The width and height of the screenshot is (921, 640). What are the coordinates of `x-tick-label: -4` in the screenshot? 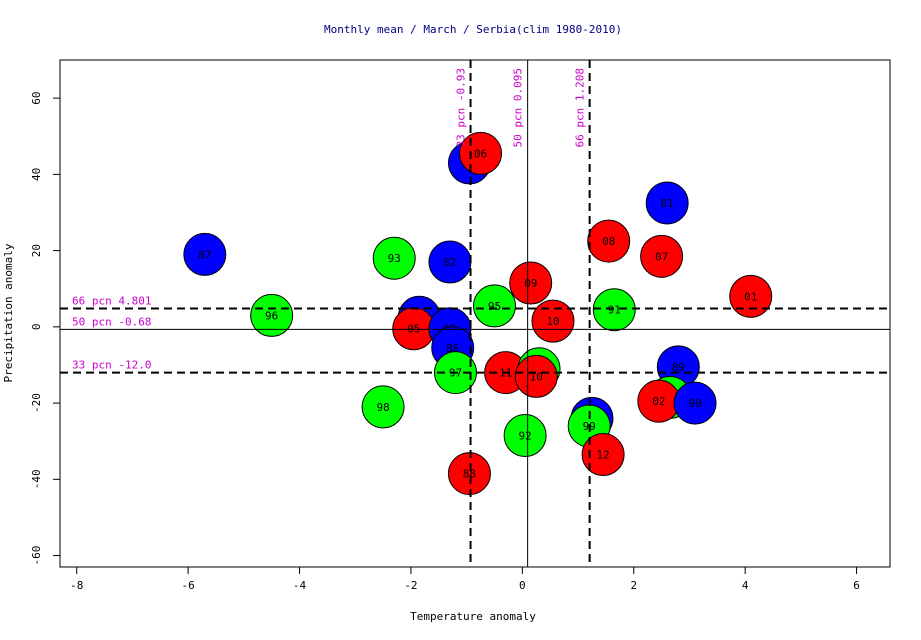 It's located at (300, 585).